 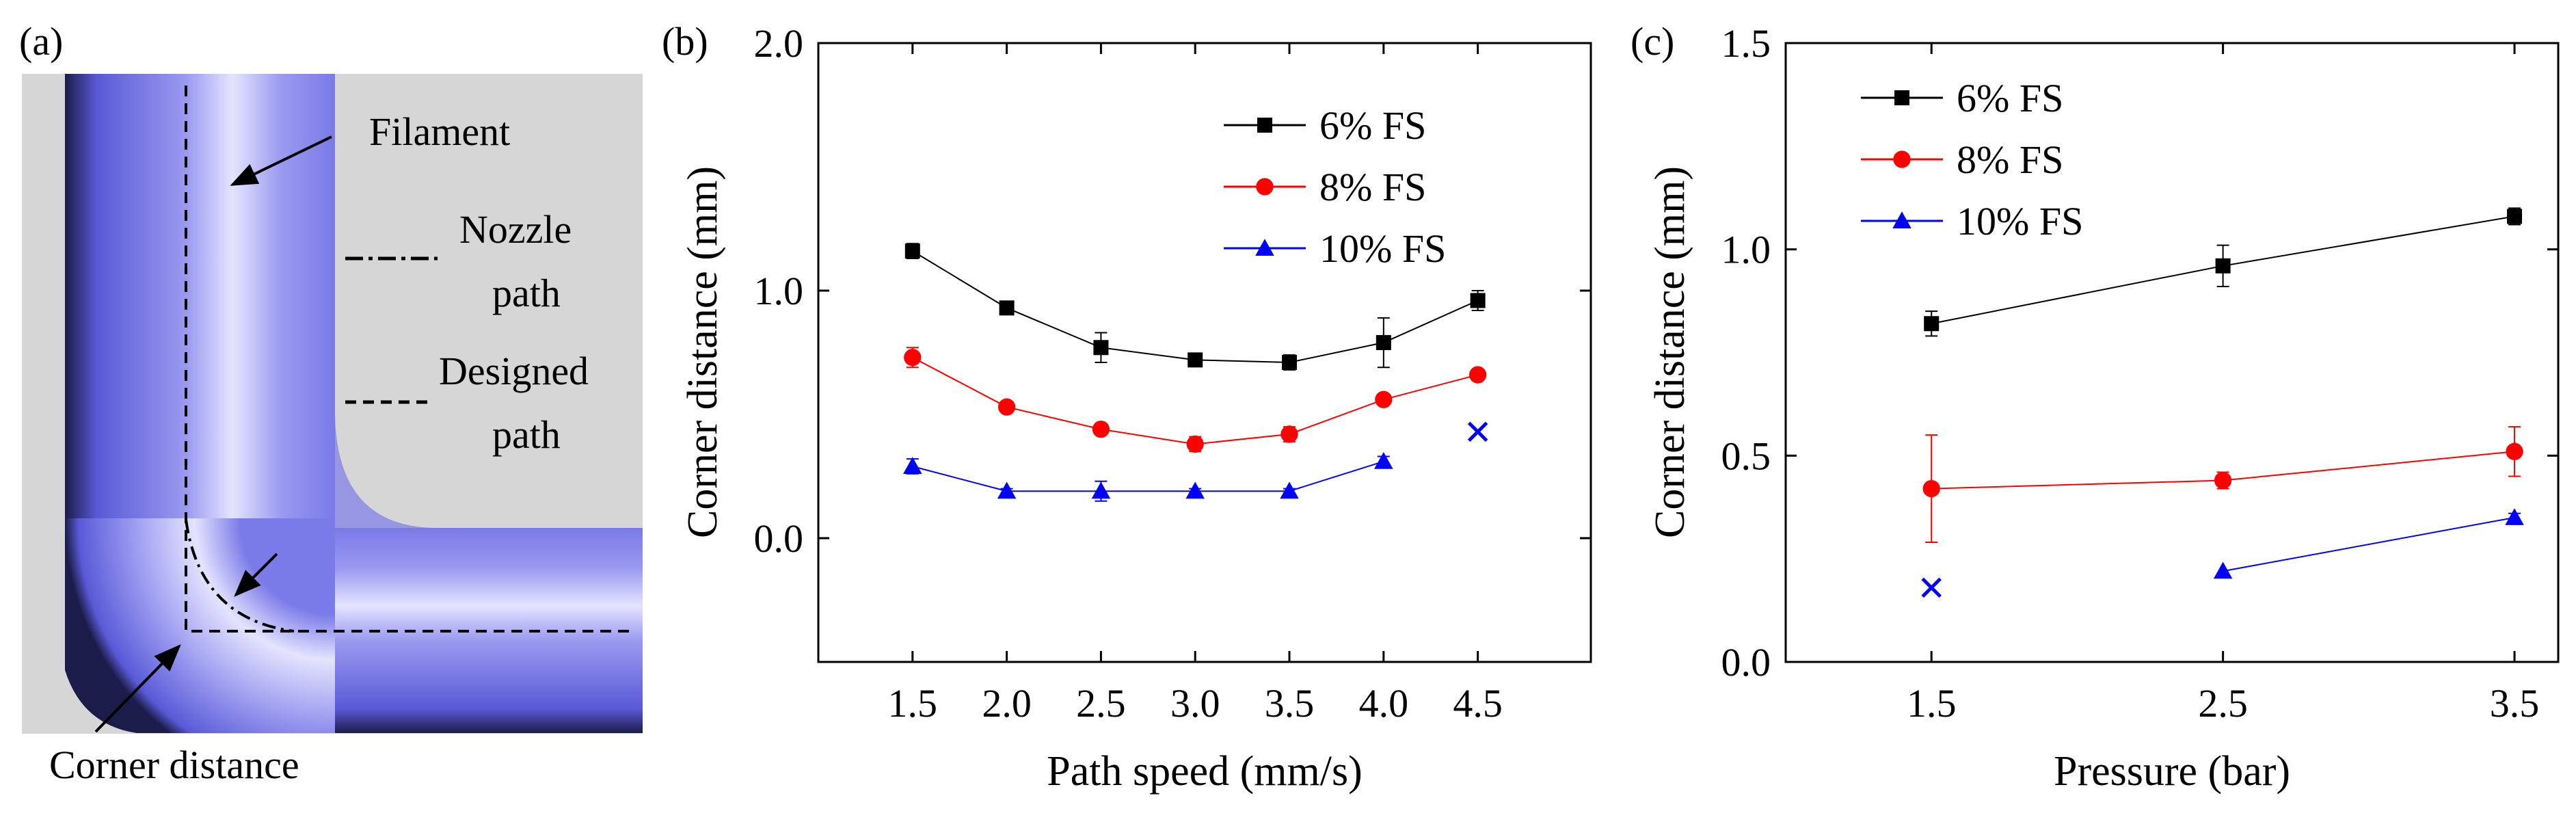 I want to click on b-series-8fs-line, so click(x=1195, y=401).